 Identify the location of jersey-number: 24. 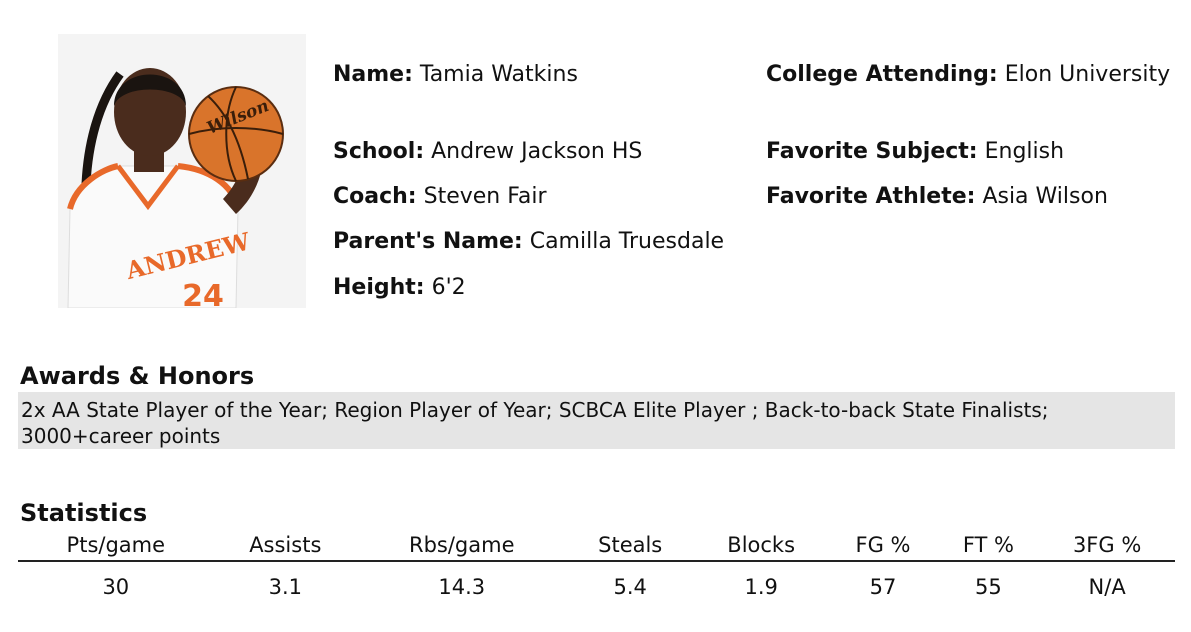
(203, 293).